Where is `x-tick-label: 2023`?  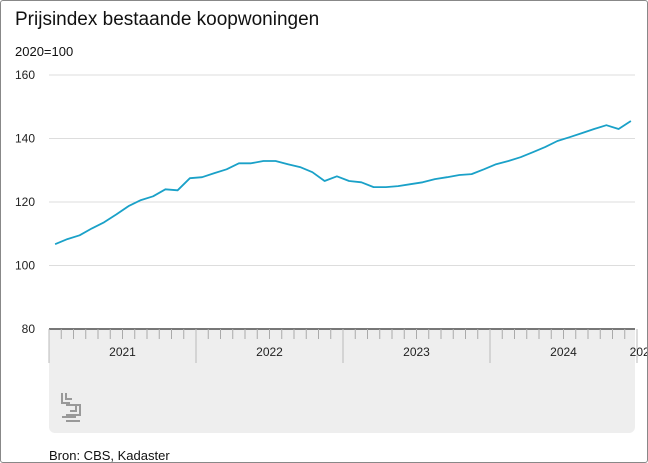
x-tick-label: 2023 is located at coordinates (416, 352).